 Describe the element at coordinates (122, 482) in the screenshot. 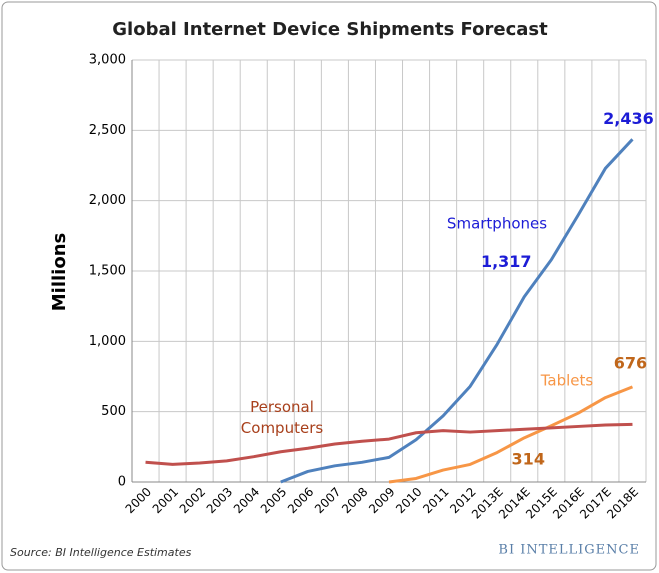

I see `y-tick-label: 0` at that location.